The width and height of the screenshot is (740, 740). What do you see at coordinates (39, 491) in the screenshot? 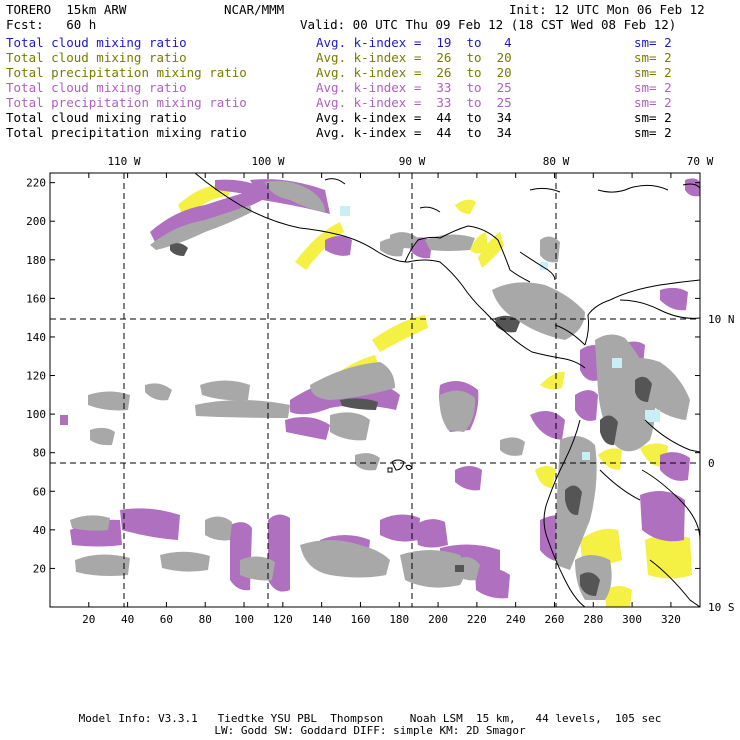
I see `y-tick-label: 60` at bounding box center [39, 491].